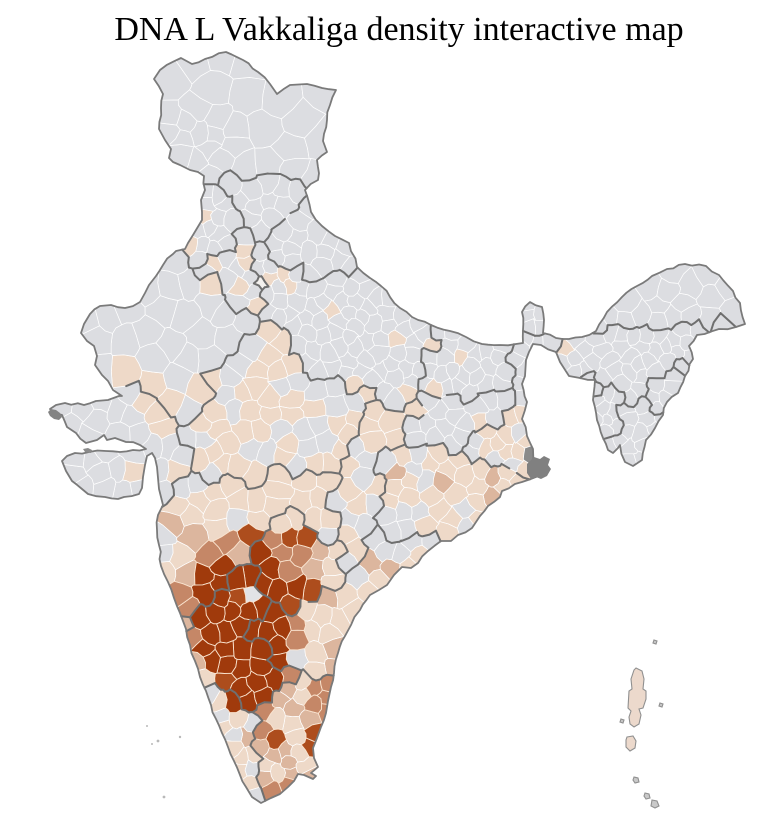  Describe the element at coordinates (398, 29) in the screenshot. I see `svg-text:DNA L Vakkaliga density intera: DNA L Vakkaliga density interactive map` at that location.